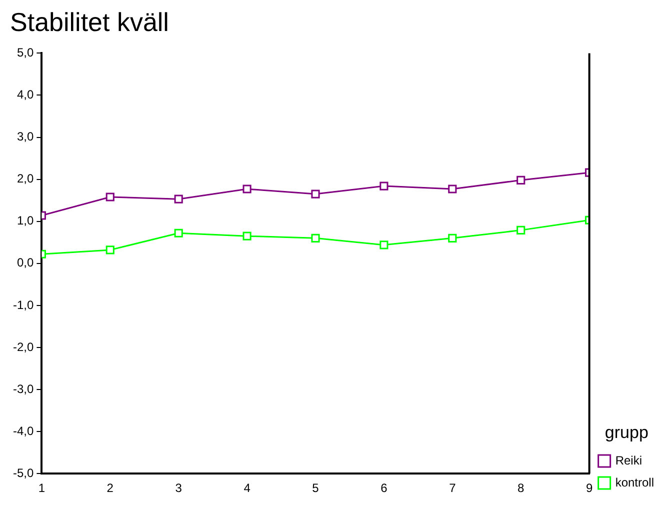 This screenshot has height=509, width=670. I want to click on y-tick-label: 4,0, so click(25, 95).